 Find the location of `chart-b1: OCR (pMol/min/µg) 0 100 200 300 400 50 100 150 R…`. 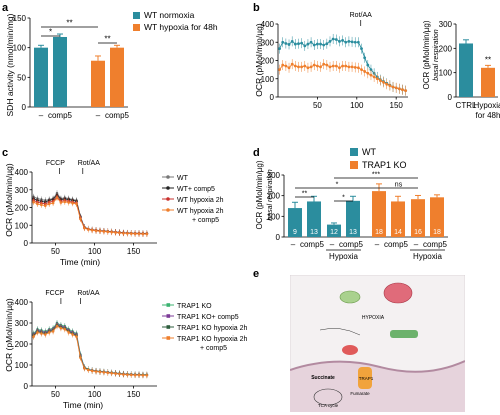

chart-b1: OCR (pMol/min/µg) 0 100 200 300 400 50 100 150 R… is located at coordinates (331, 61).